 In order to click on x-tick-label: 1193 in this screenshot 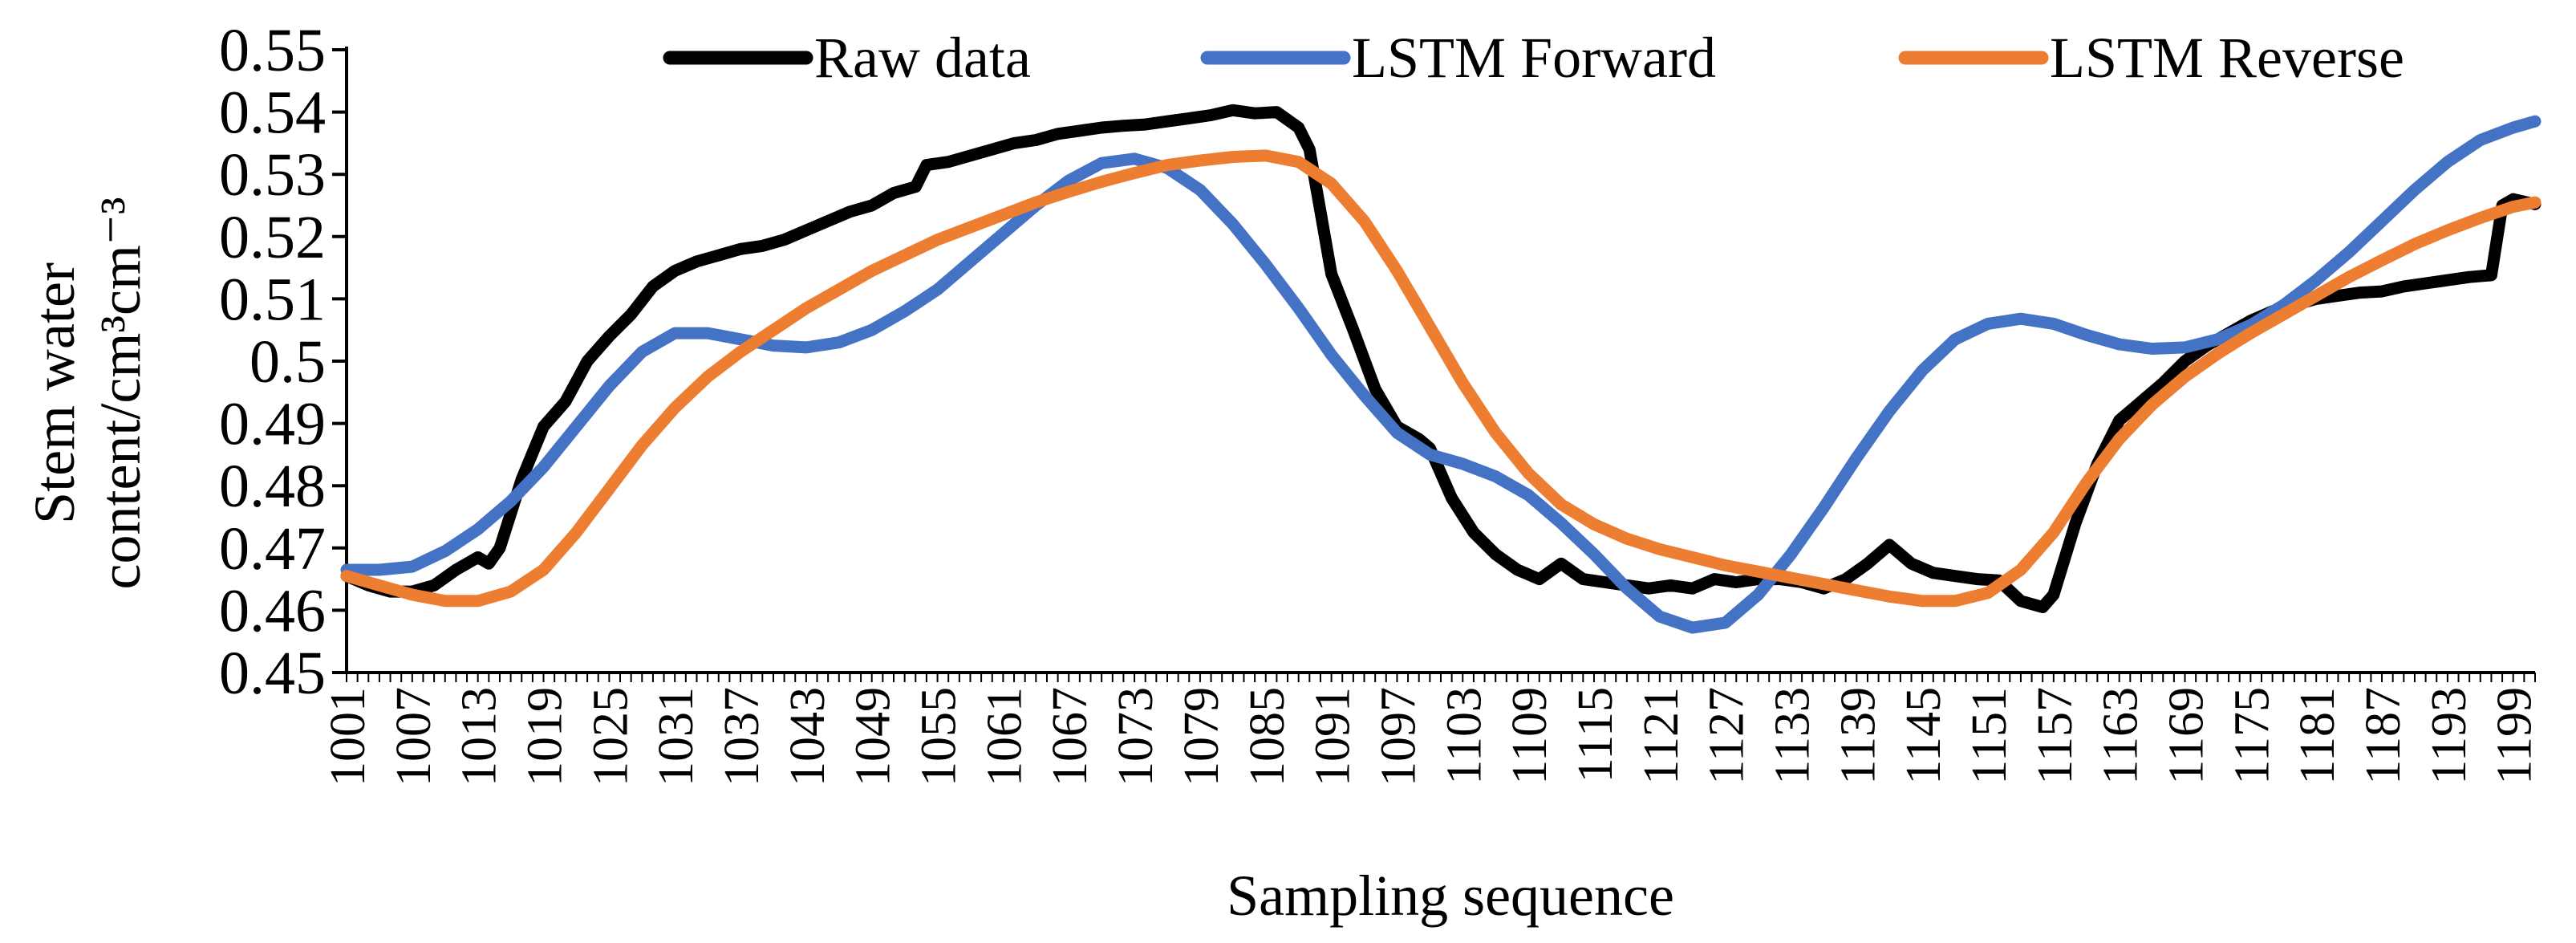, I will do `click(2449, 736)`.